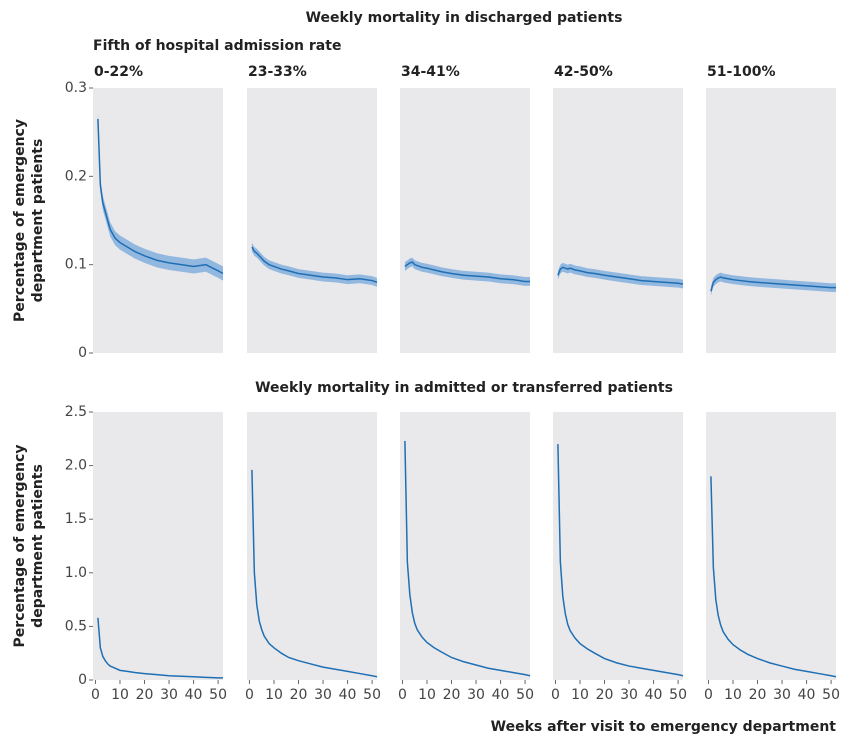 This screenshot has width=844, height=737. What do you see at coordinates (464, 18) in the screenshot?
I see `chart-title: Weekly mortality in discharged patients` at bounding box center [464, 18].